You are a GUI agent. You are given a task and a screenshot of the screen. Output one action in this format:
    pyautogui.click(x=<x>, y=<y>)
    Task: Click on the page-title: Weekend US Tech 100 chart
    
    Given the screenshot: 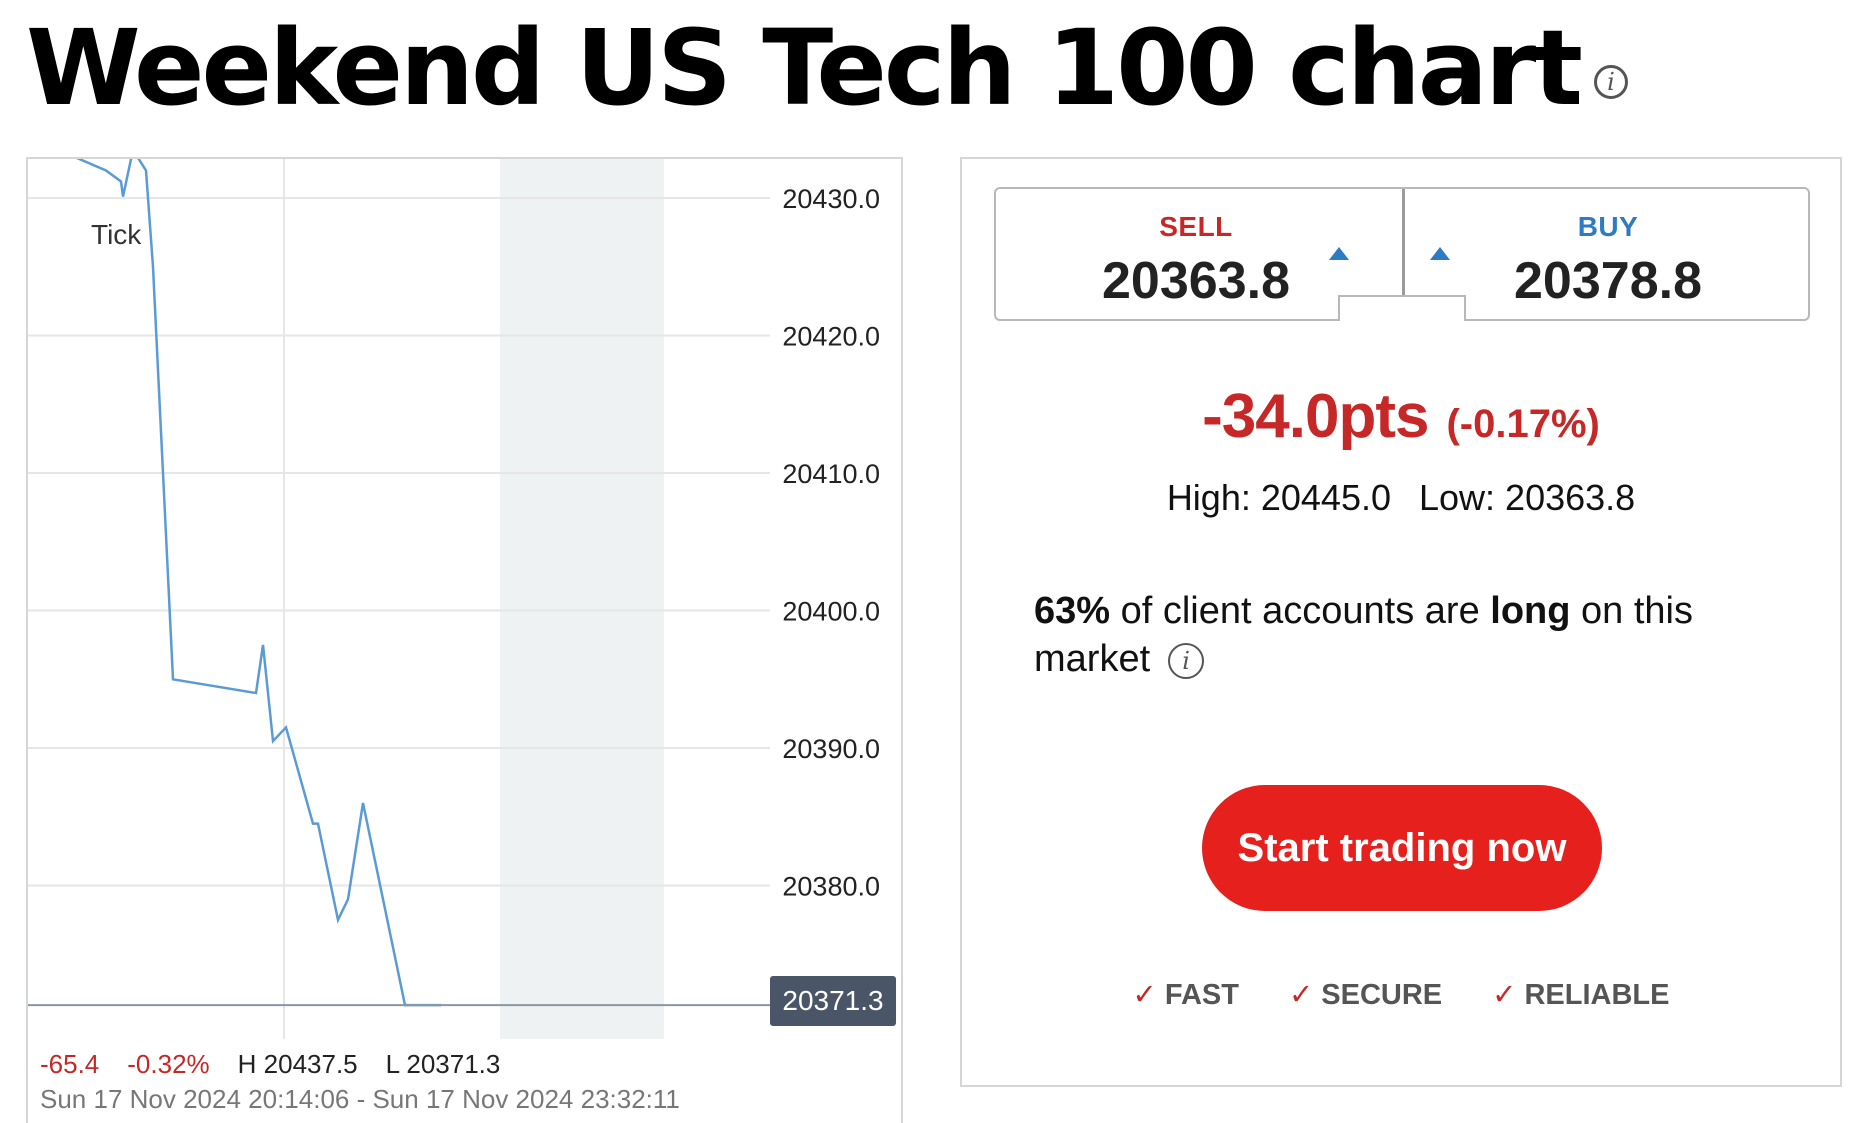 What is the action you would take?
    pyautogui.click(x=804, y=68)
    